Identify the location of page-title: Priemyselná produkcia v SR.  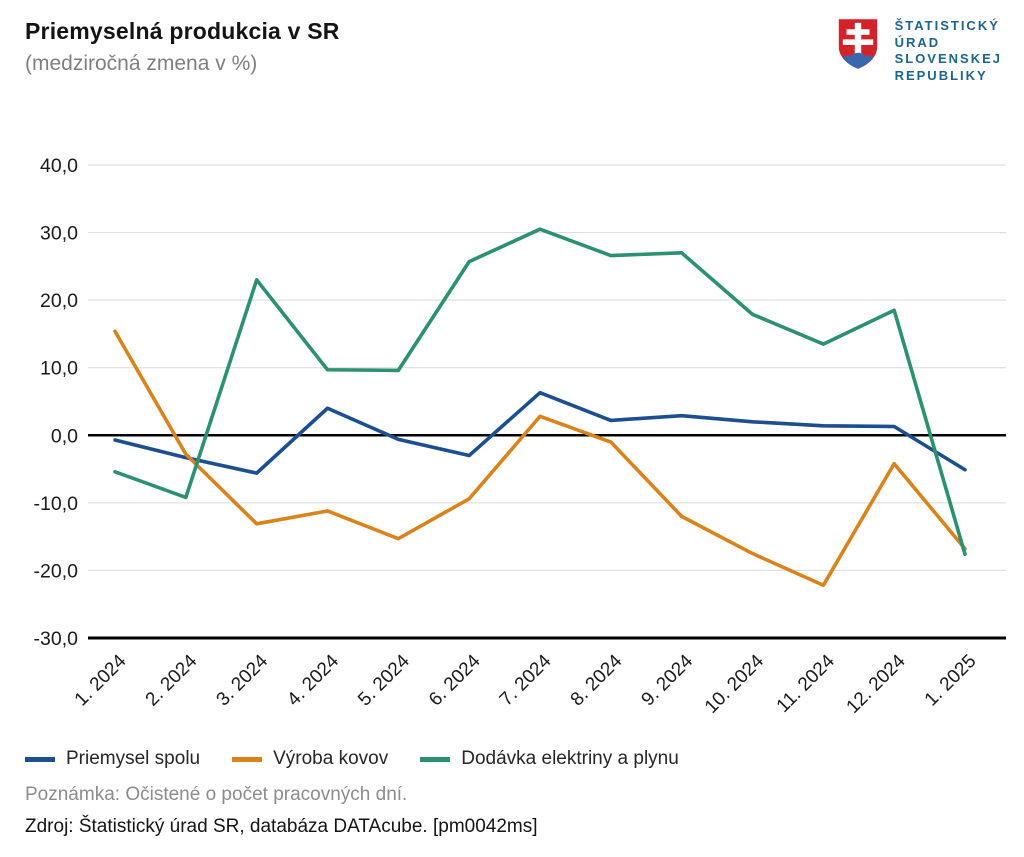
(182, 31).